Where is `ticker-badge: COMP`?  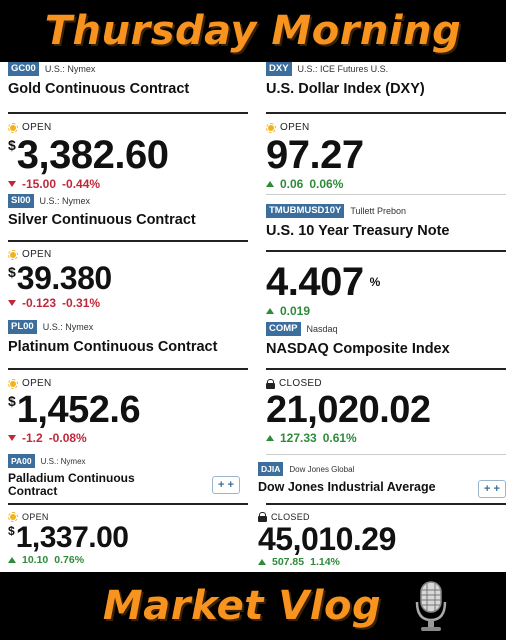
ticker-badge: COMP is located at coordinates (283, 329).